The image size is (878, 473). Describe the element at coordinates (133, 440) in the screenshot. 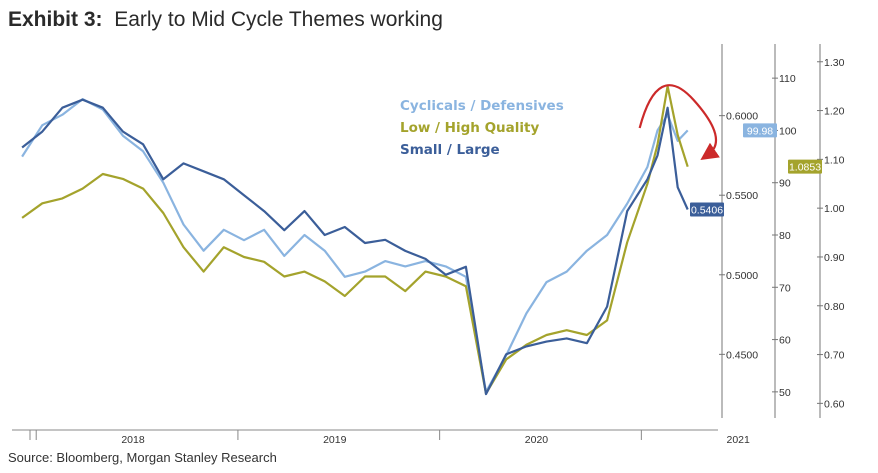

I see `x-tick-label: 2018` at that location.